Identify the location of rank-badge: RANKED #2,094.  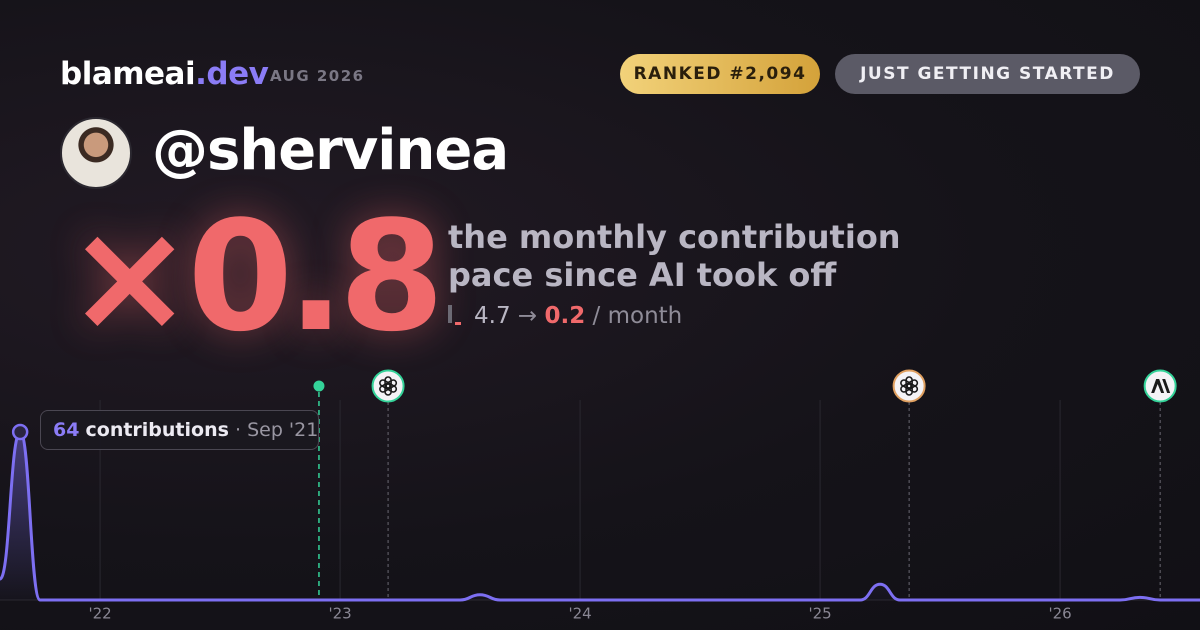
(720, 74).